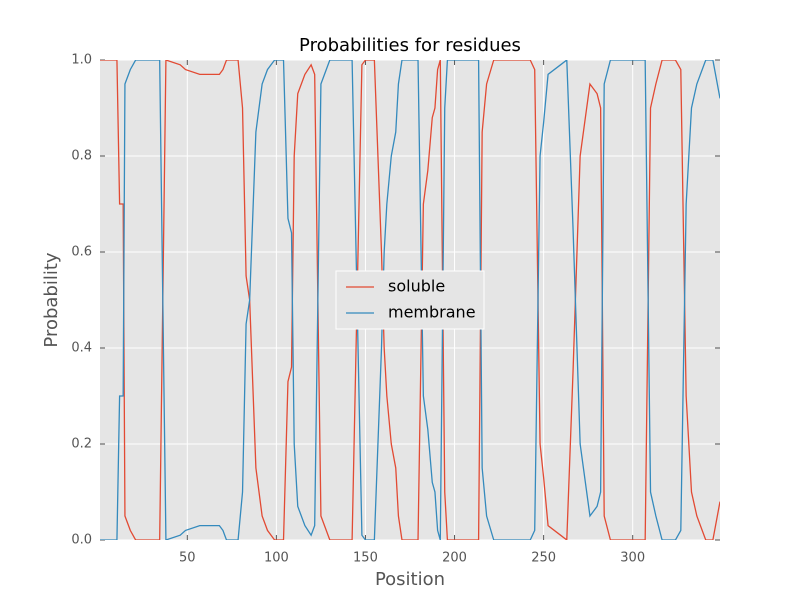  What do you see at coordinates (454, 558) in the screenshot?
I see `x-tick-label: 200` at bounding box center [454, 558].